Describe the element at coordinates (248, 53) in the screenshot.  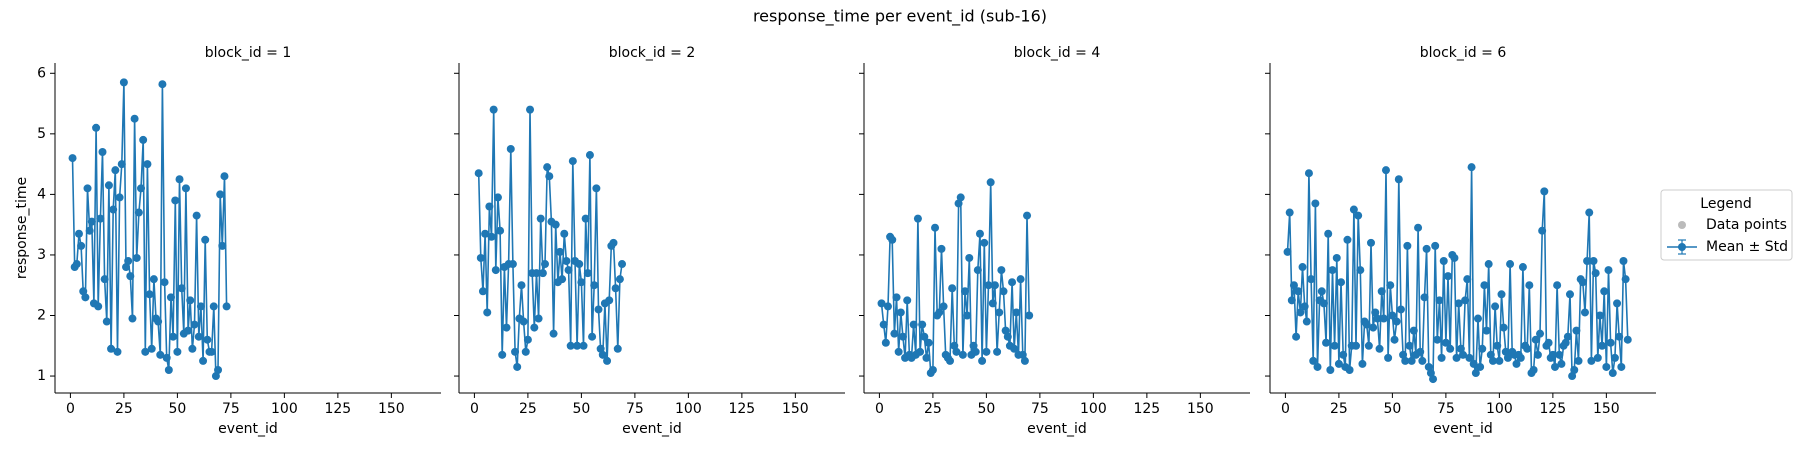
I see `panel-title: block_id = 1` at that location.